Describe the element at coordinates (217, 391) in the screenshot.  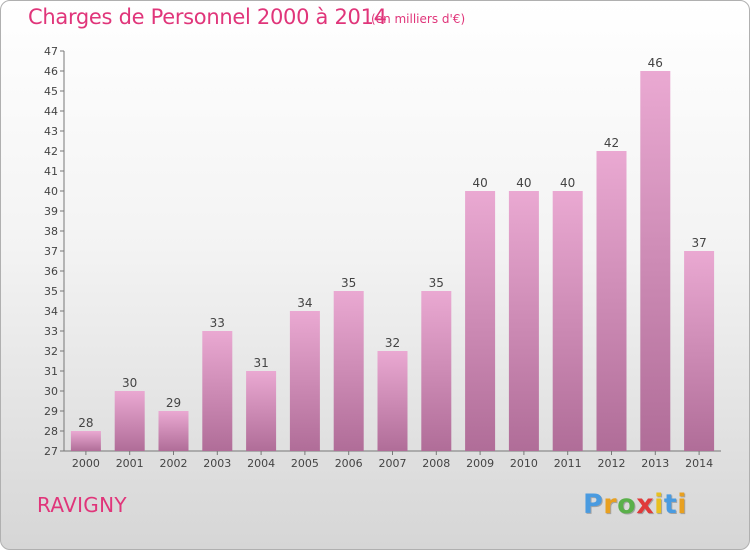
I see `bar-2003` at that location.